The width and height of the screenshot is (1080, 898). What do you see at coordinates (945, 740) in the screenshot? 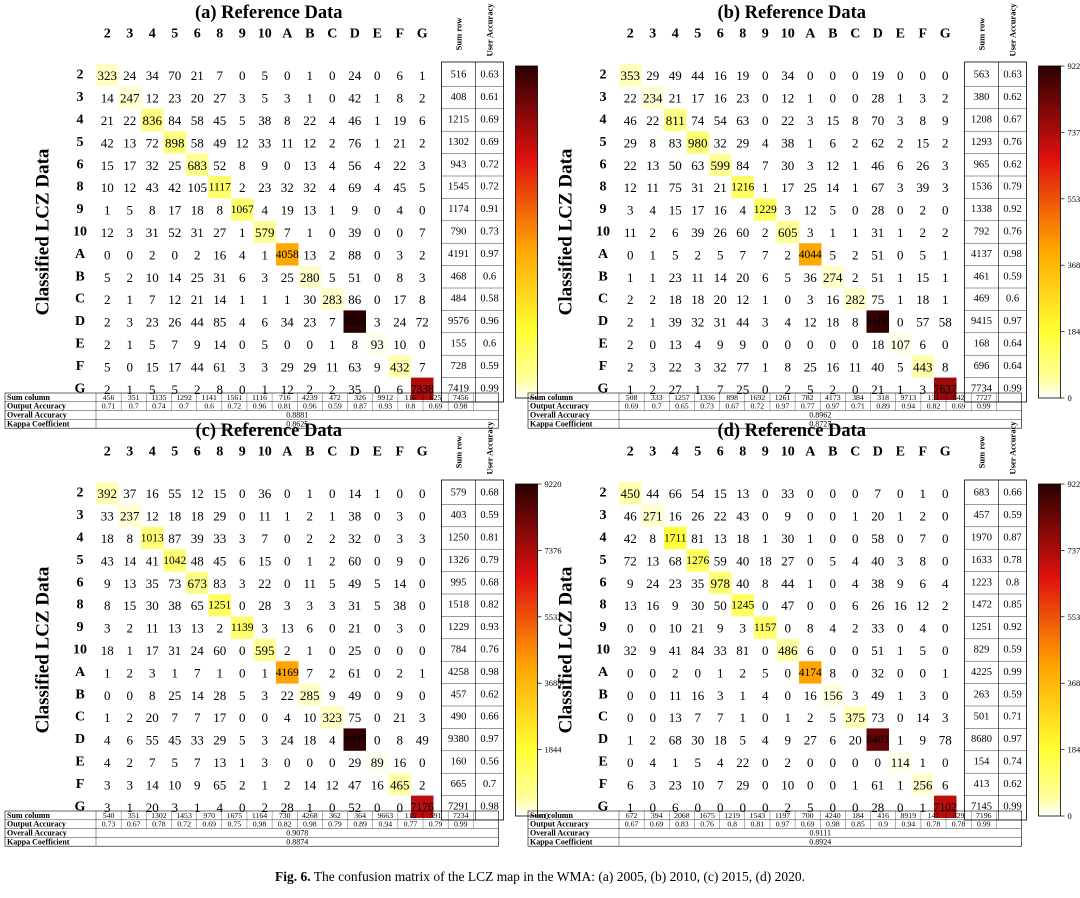
I see `matrix-value: 78` at bounding box center [945, 740].